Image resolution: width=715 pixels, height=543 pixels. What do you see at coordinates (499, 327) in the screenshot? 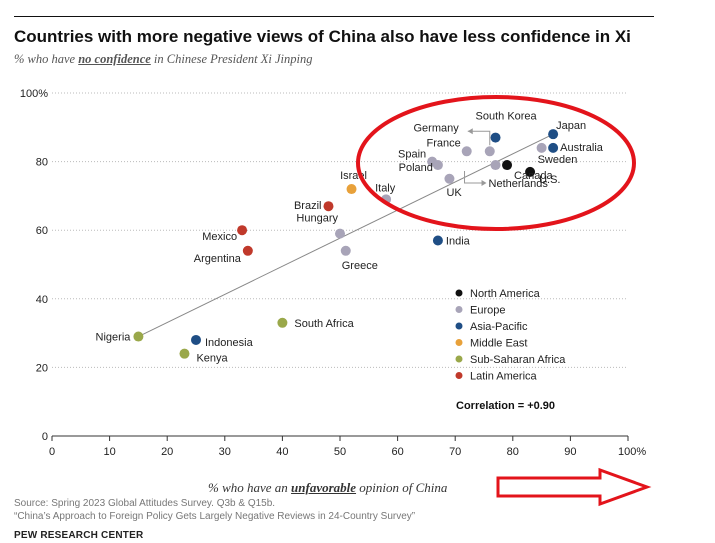
I see `legend-label: Asia-Pacific` at bounding box center [499, 327].